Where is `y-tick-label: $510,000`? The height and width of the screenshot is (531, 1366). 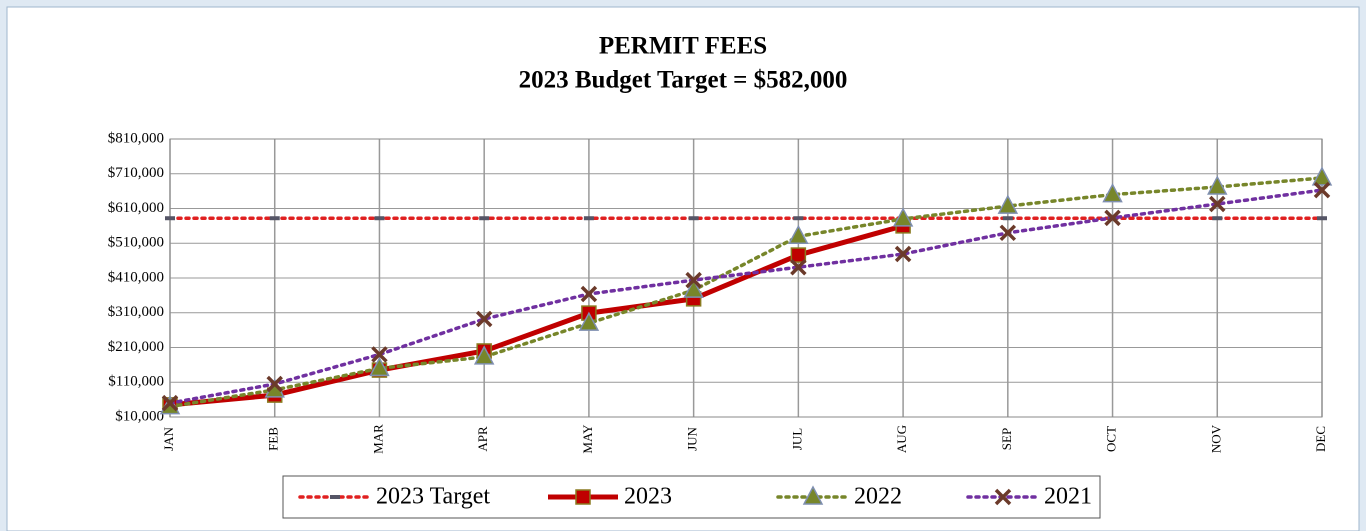 y-tick-label: $510,000 is located at coordinates (136, 243).